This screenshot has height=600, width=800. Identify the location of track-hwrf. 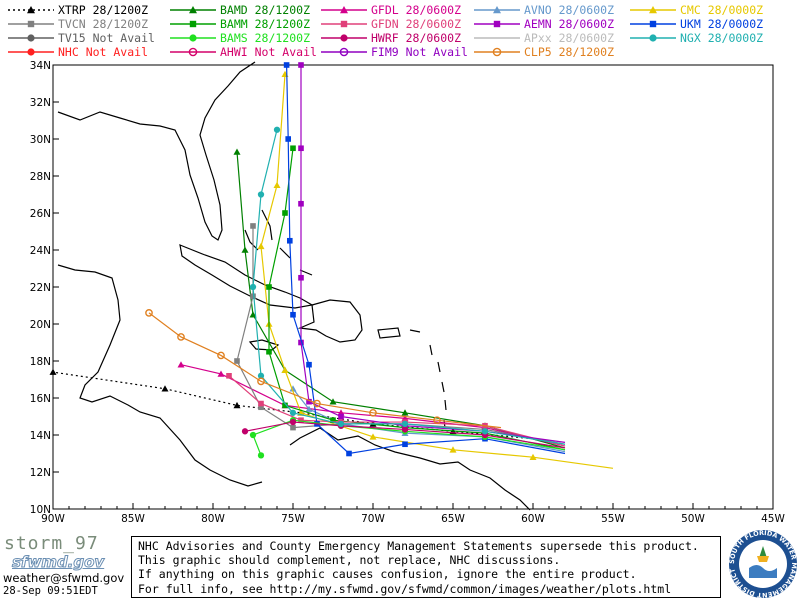
(403, 433).